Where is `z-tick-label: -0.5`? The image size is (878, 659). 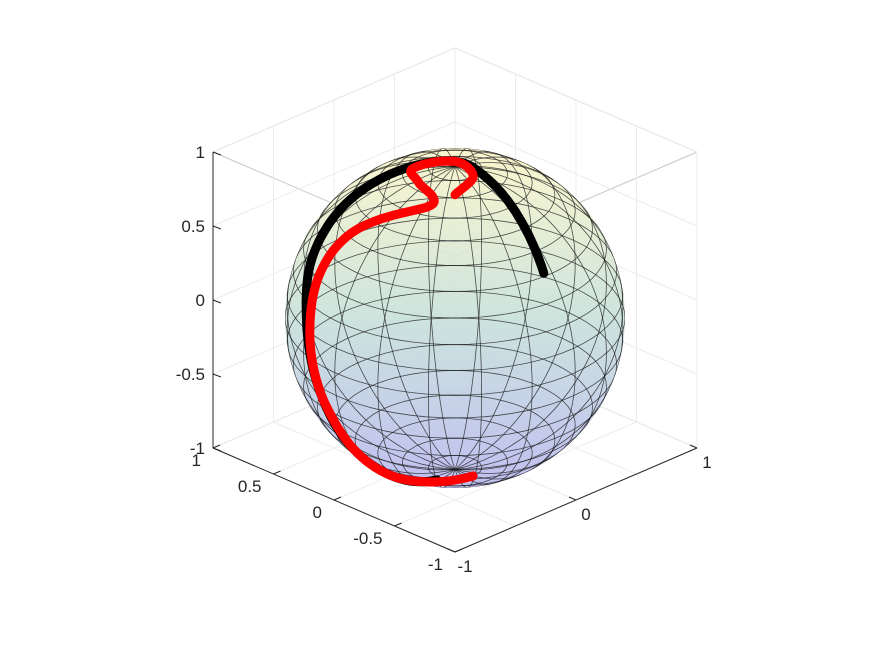
z-tick-label: -0.5 is located at coordinates (190, 374).